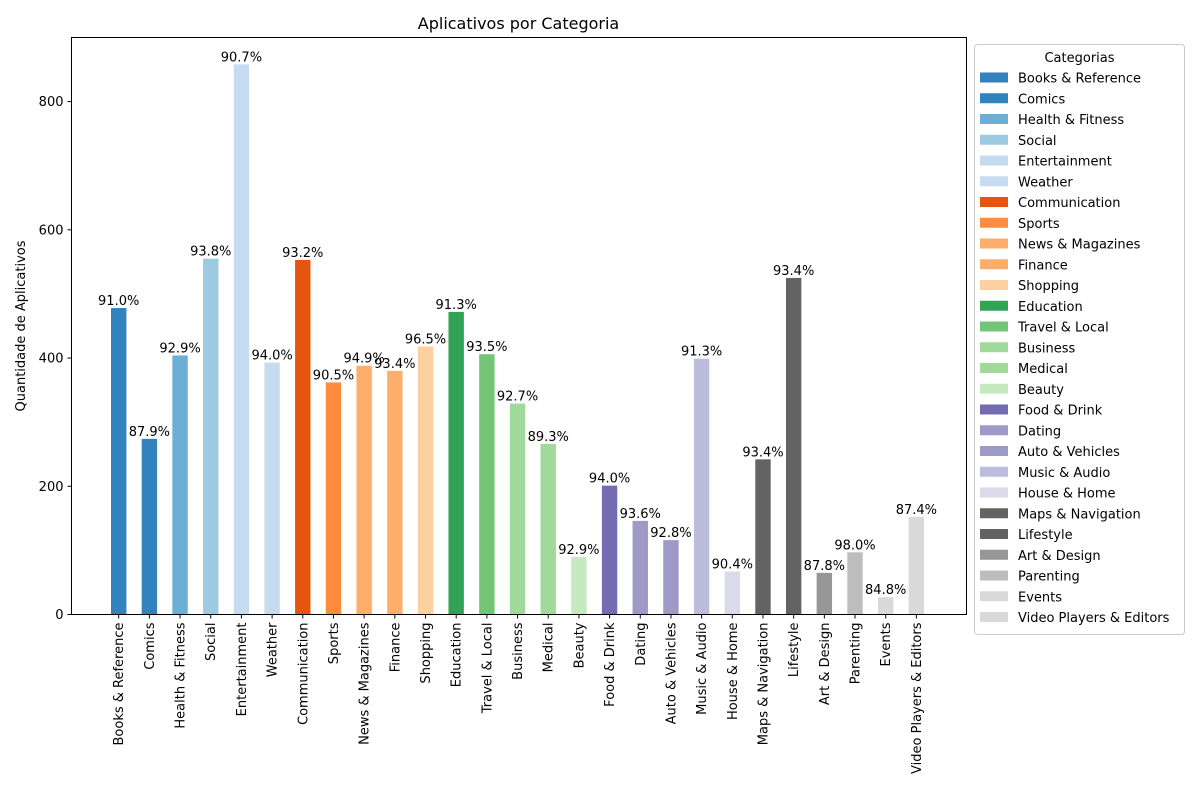 This screenshot has width=1200, height=804. I want to click on legend-entry-label: Travel & Local, so click(1063, 328).